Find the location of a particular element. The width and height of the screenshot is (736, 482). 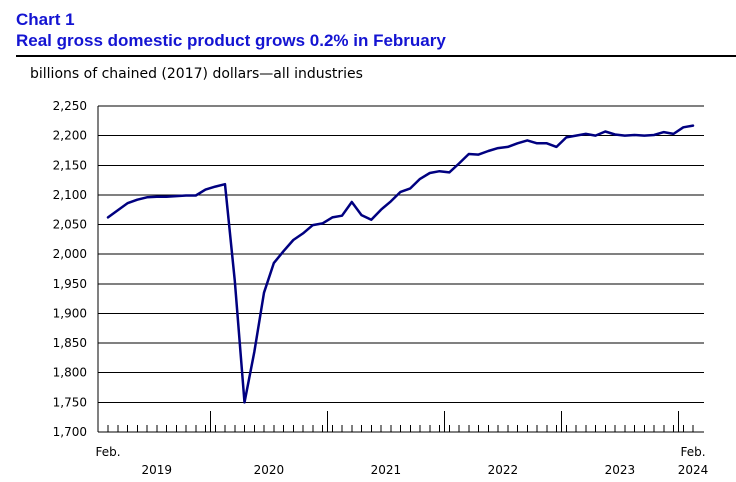

x-year-label: 2019 is located at coordinates (156, 470).